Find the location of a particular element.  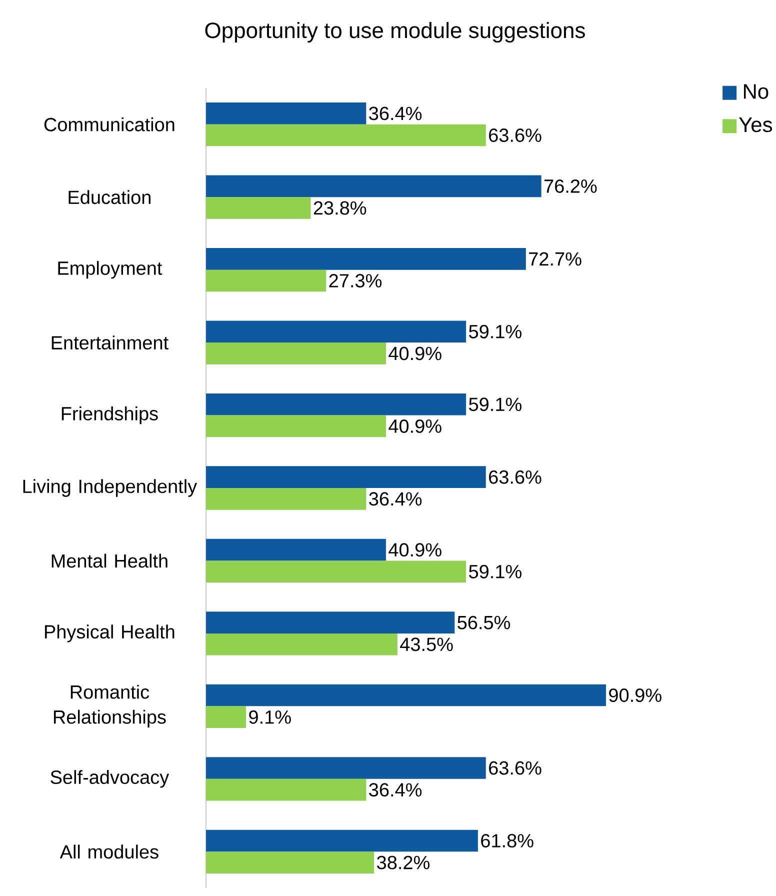

legend-label: Yes is located at coordinates (755, 125).